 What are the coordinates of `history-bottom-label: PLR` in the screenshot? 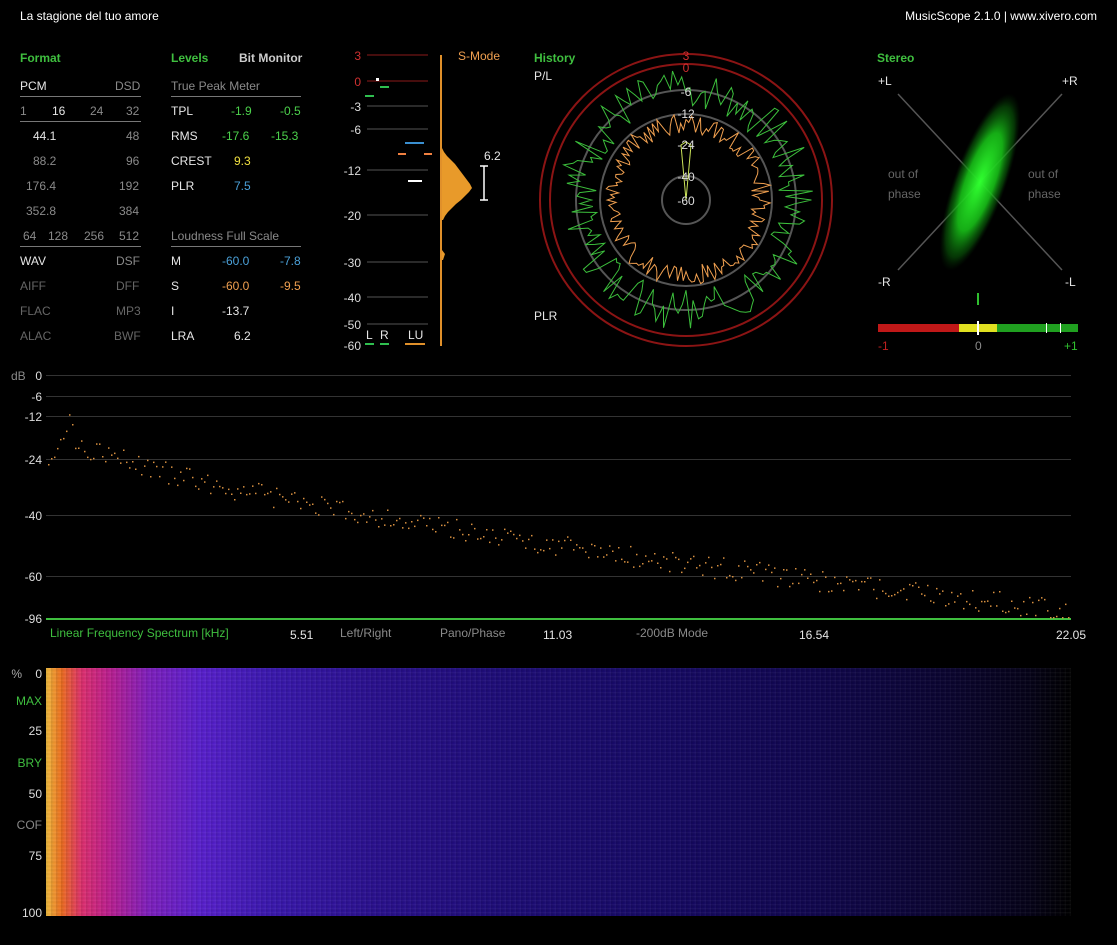 It's located at (546, 316).